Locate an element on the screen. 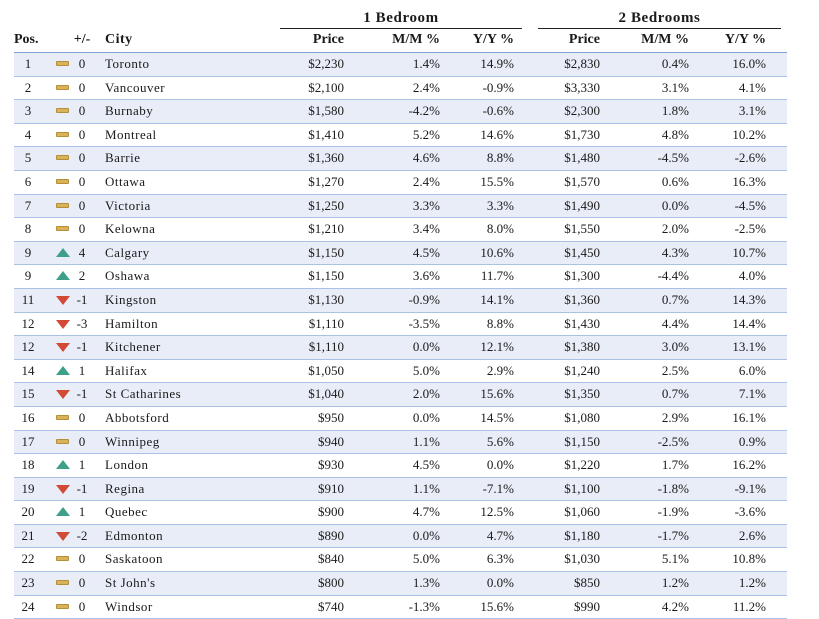 This screenshot has width=819, height=619. two-bedroom-yy-cell: 16.2% is located at coordinates (749, 465).